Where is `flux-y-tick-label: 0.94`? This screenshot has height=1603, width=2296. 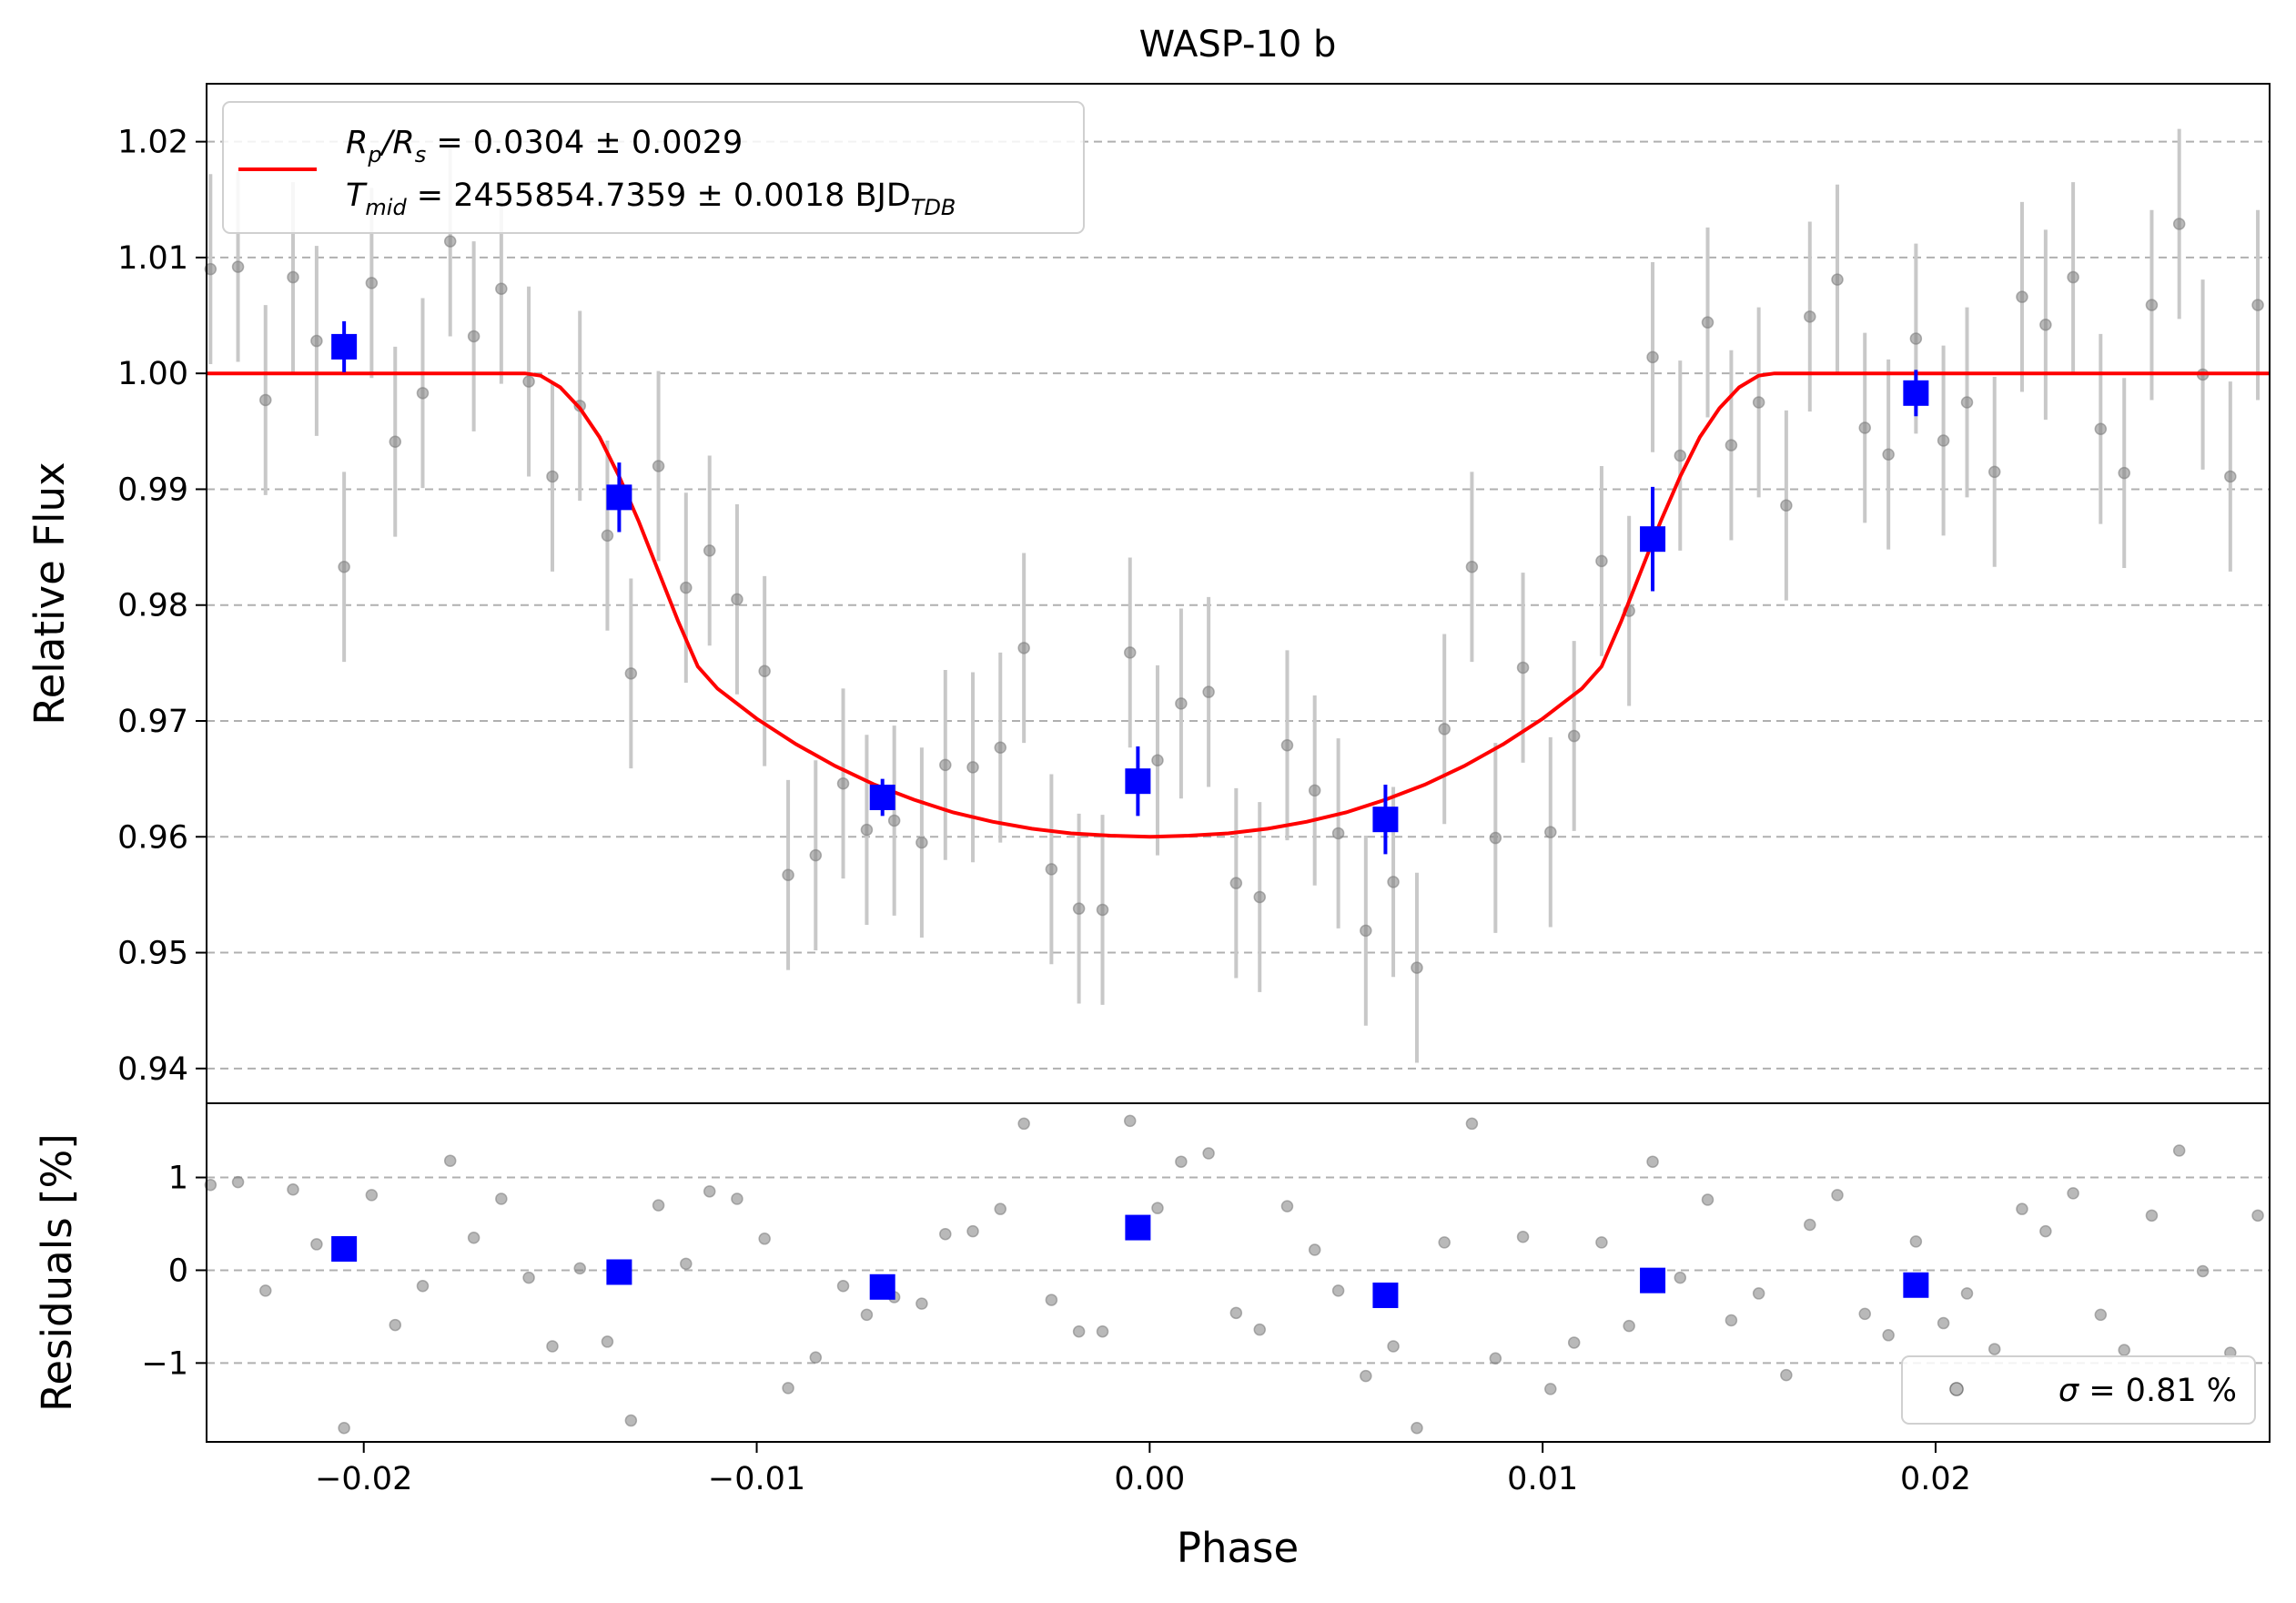
flux-y-tick-label: 0.94 is located at coordinates (153, 1069).